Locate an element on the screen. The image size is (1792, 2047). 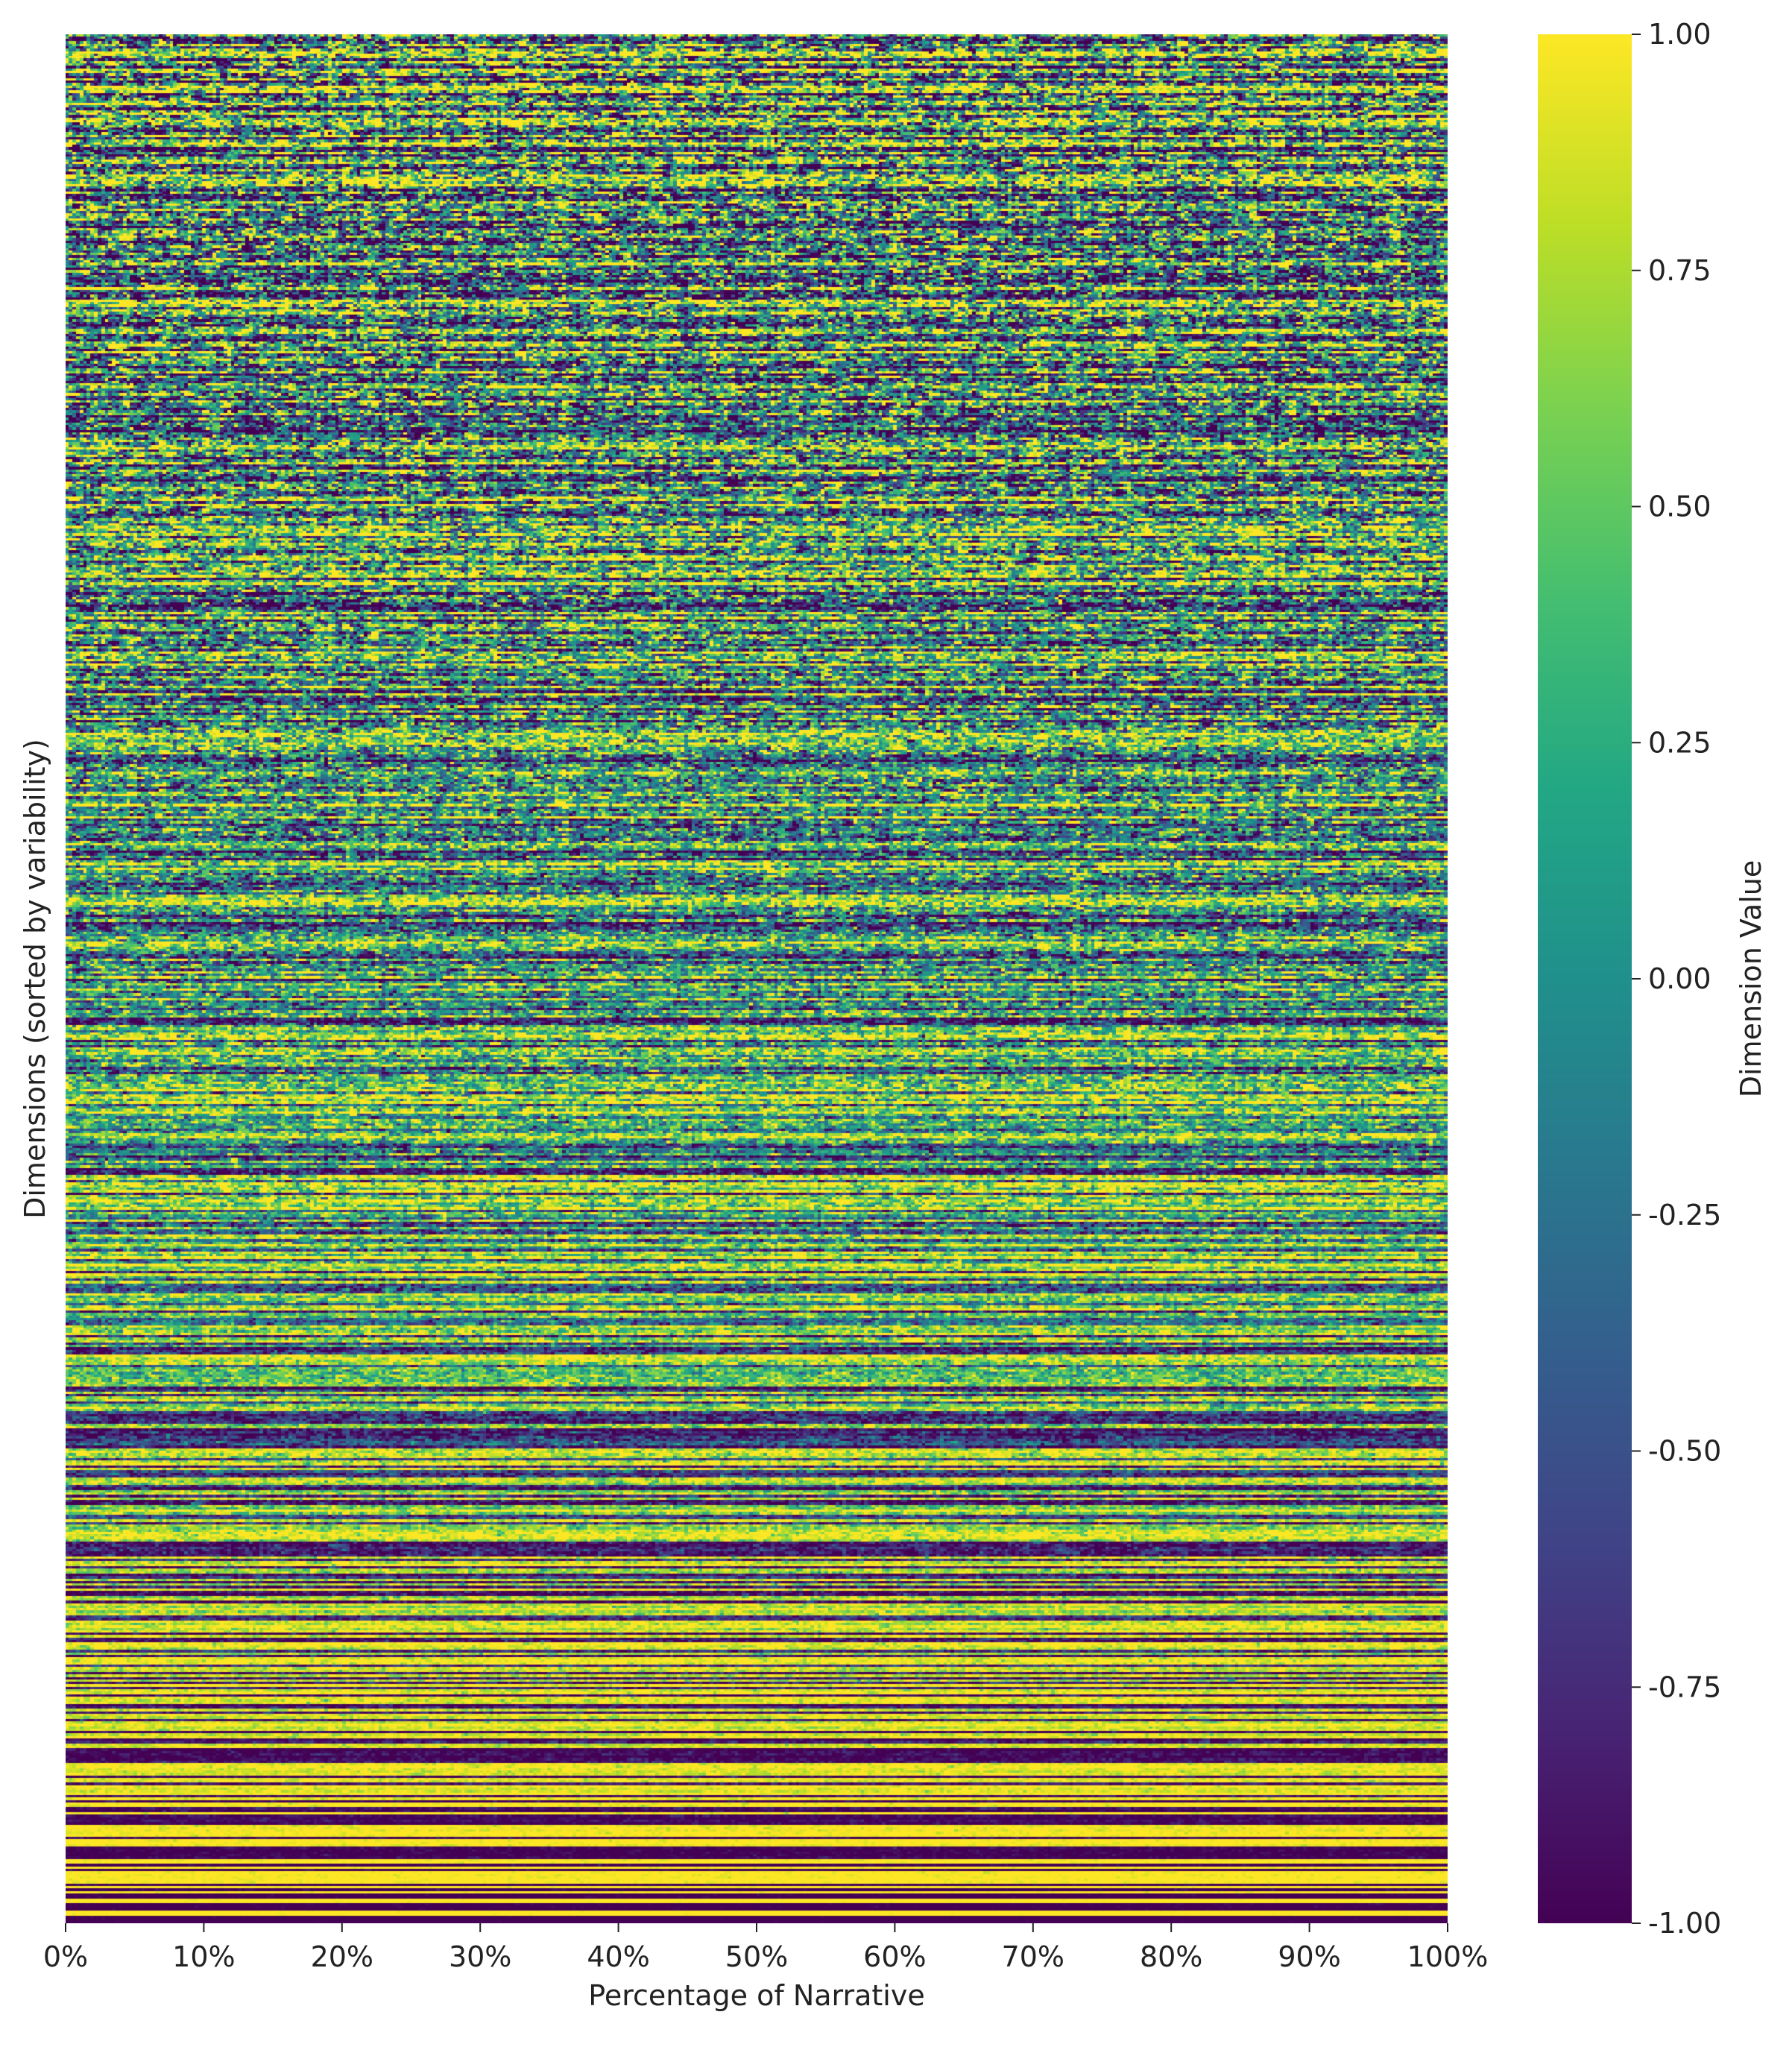
x-axis-label: Percentage of Narrative is located at coordinates (756, 1996).